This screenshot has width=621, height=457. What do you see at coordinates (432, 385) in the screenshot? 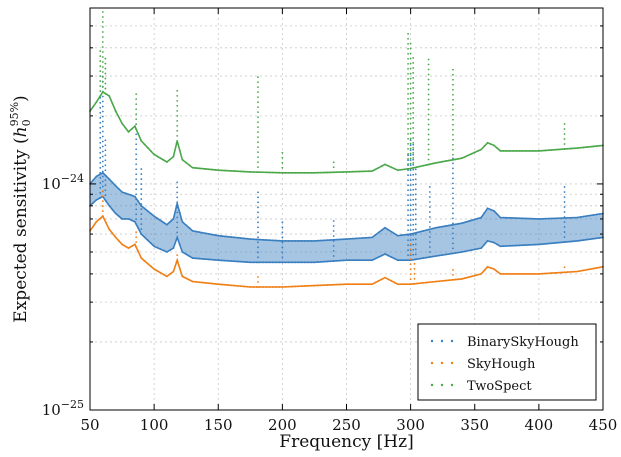
I see `legend-marker-twospect` at bounding box center [432, 385].